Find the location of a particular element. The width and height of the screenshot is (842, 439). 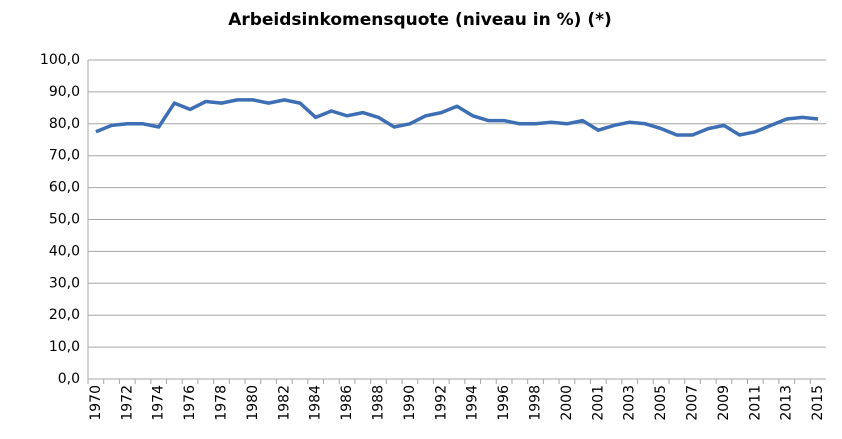

y-tick-label: 60,0 is located at coordinates (64, 188).